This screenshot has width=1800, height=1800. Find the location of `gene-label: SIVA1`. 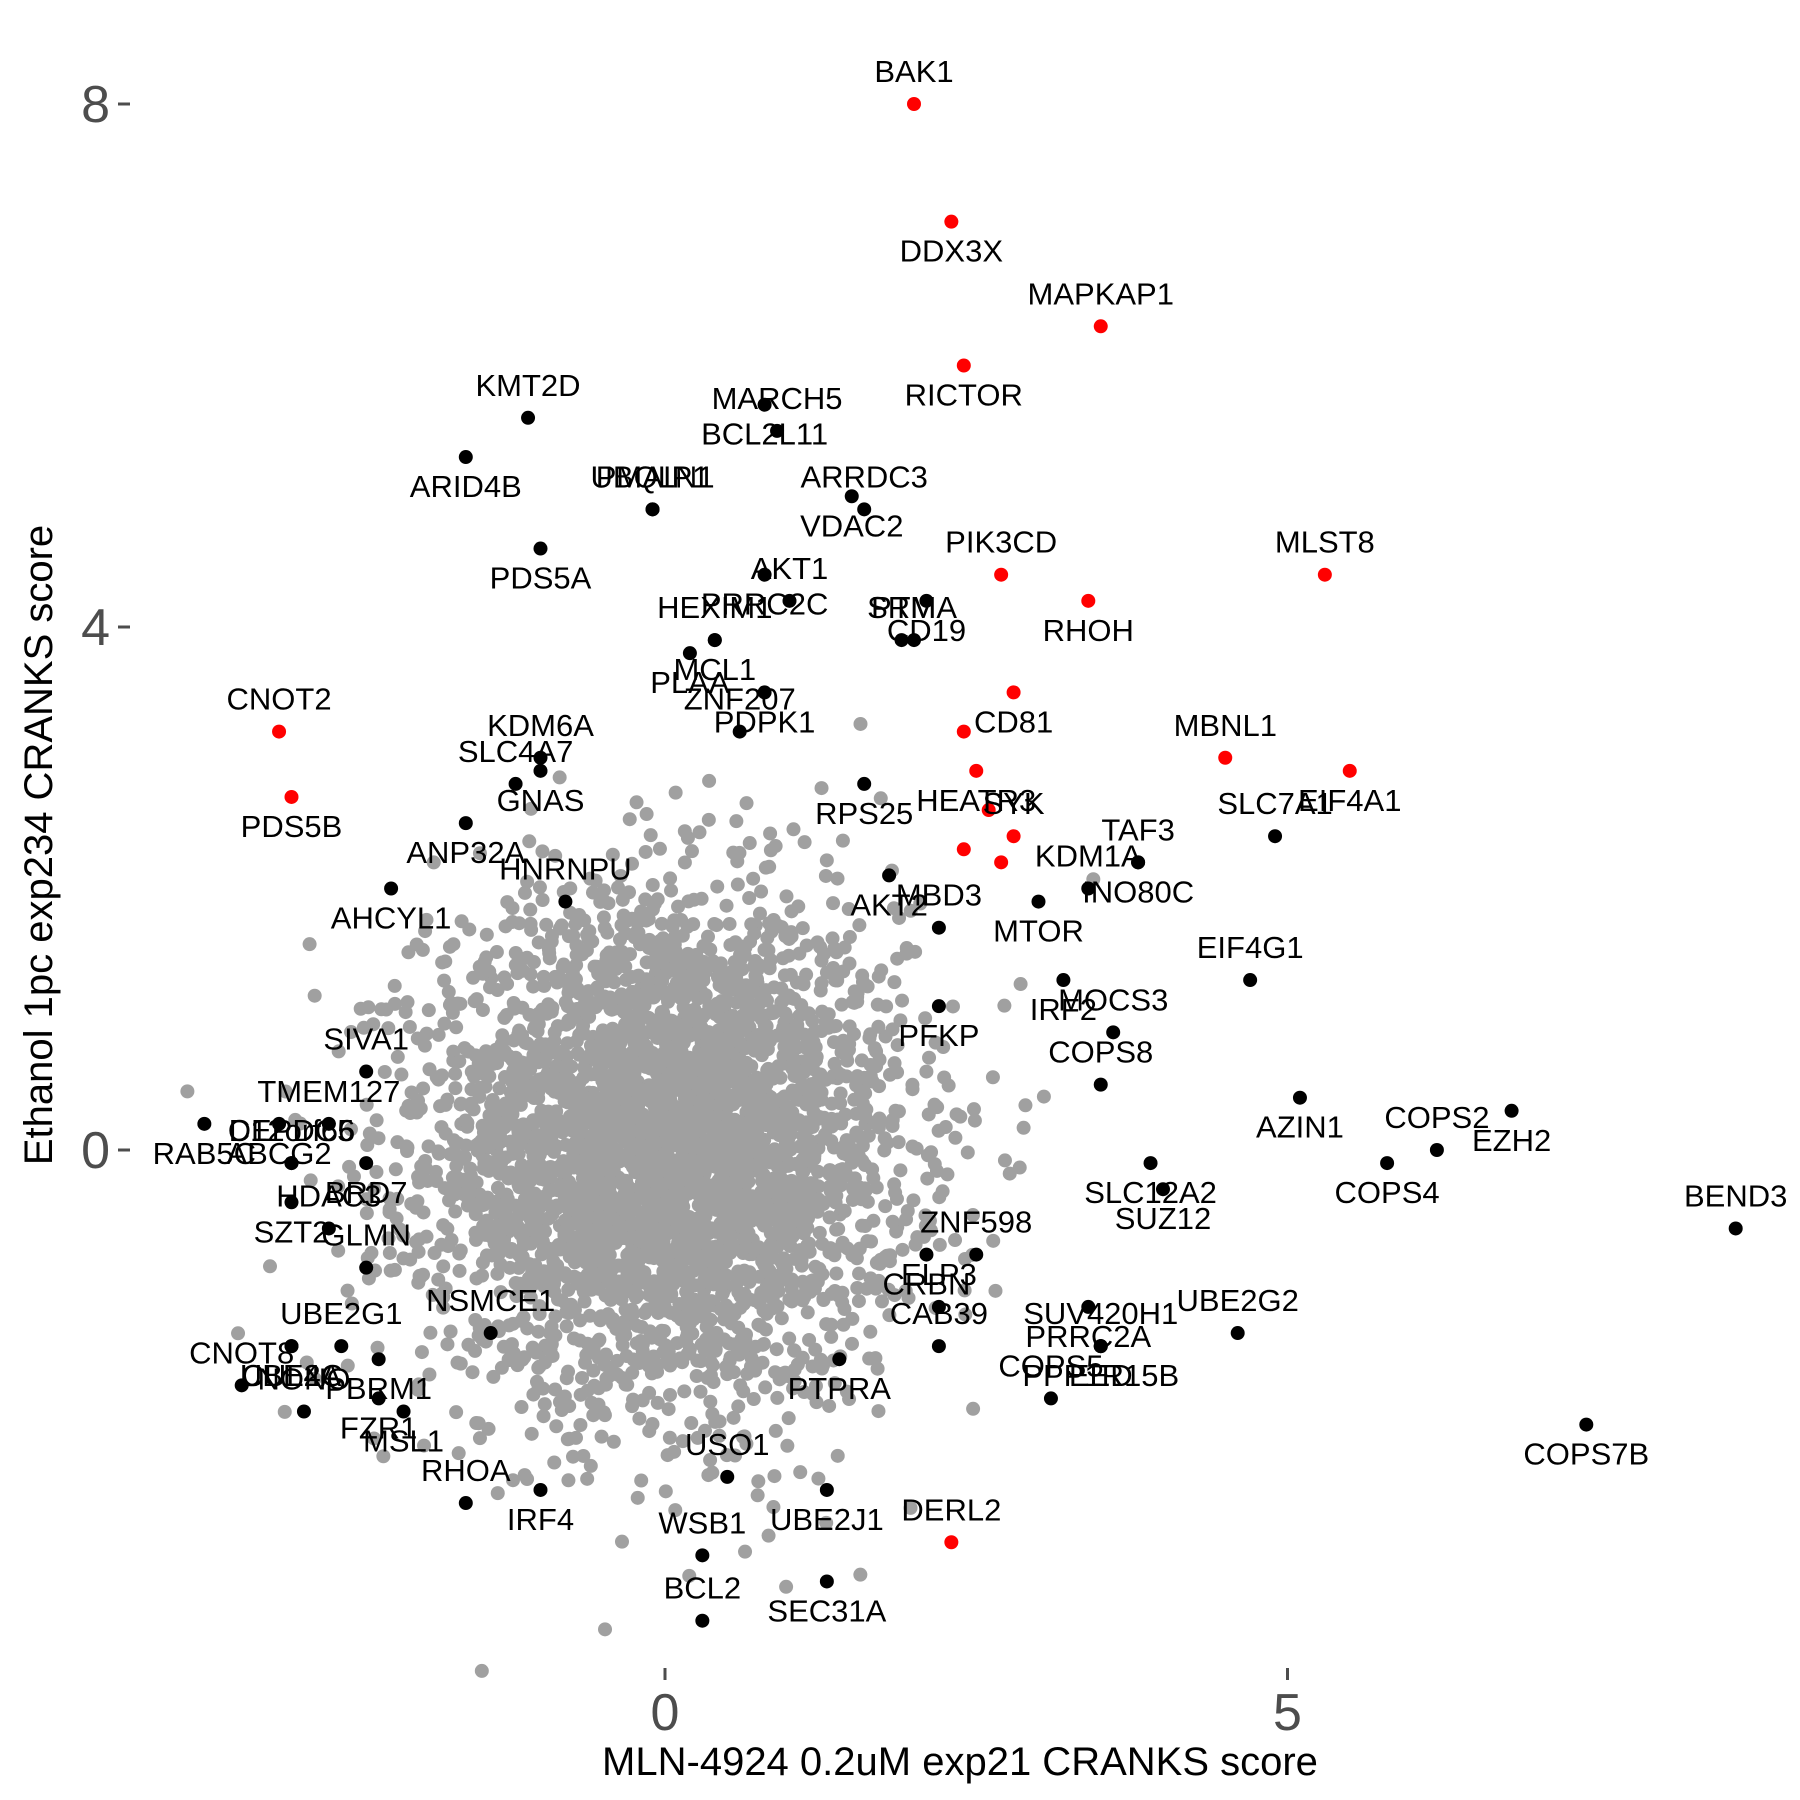

gene-label: SIVA1 is located at coordinates (366, 1039).